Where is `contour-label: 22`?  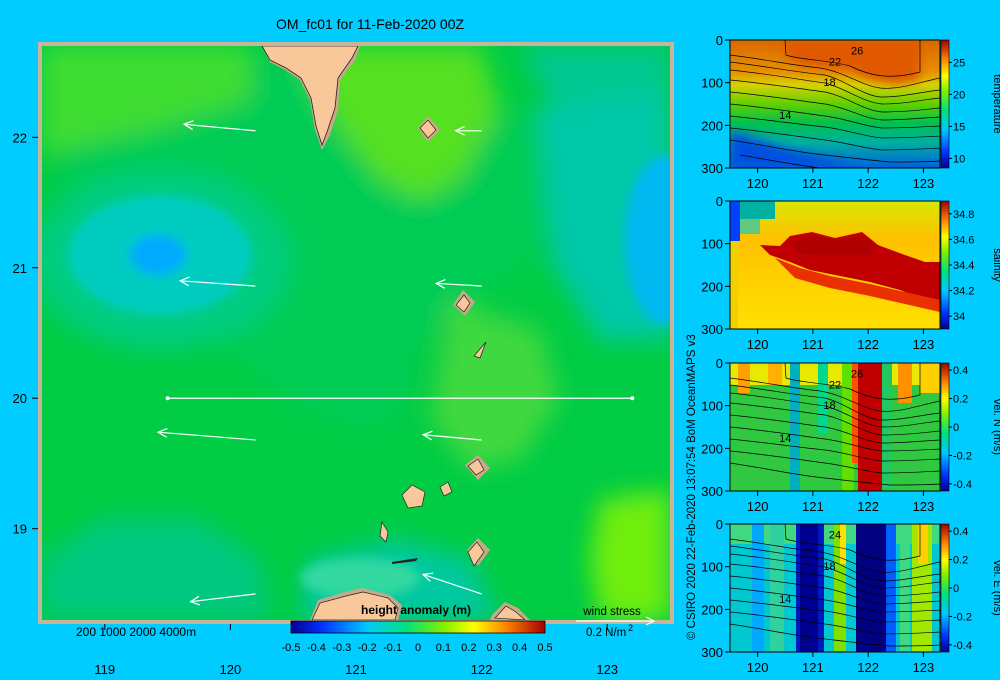 contour-label: 22 is located at coordinates (835, 385).